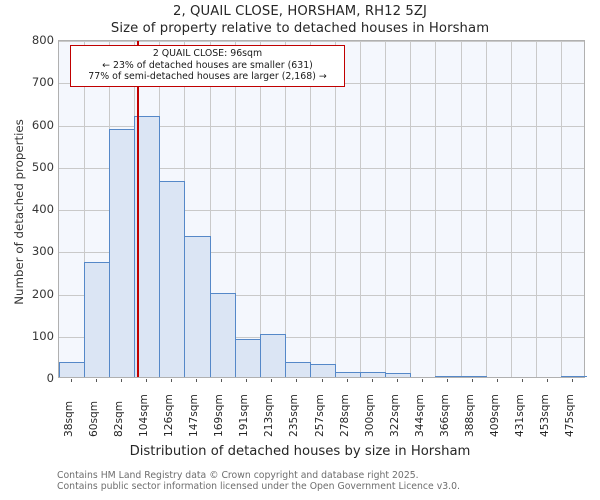  What do you see at coordinates (419, 415) in the screenshot?
I see `x-tick-label: 344sqm` at bounding box center [419, 415].